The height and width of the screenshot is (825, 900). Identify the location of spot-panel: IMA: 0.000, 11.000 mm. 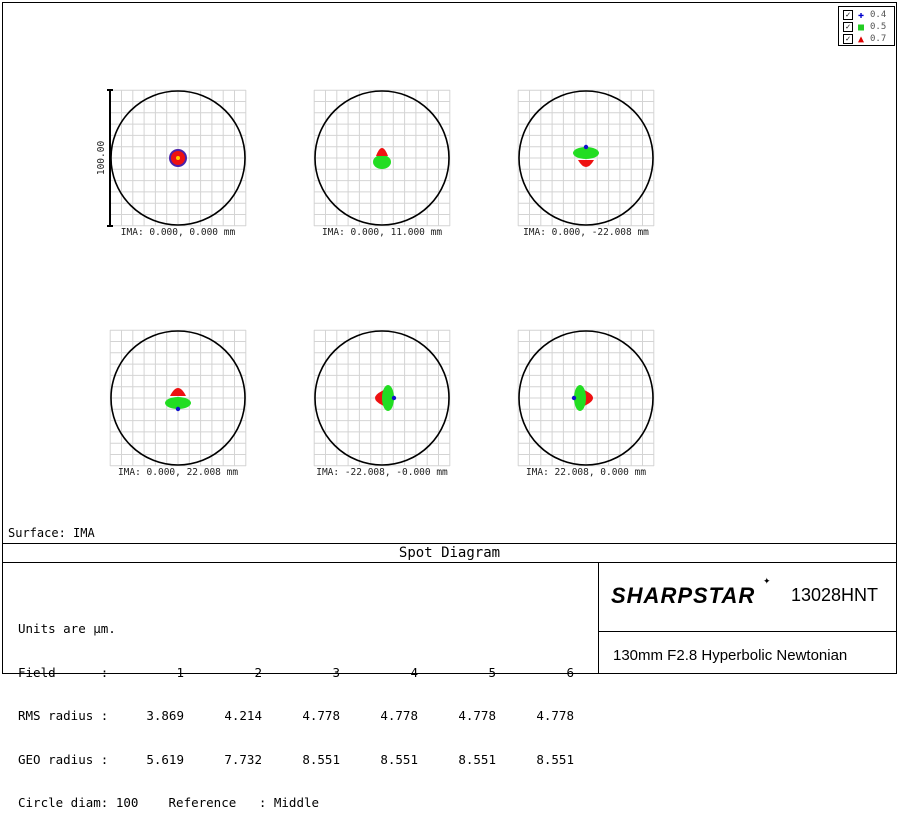
(382, 163).